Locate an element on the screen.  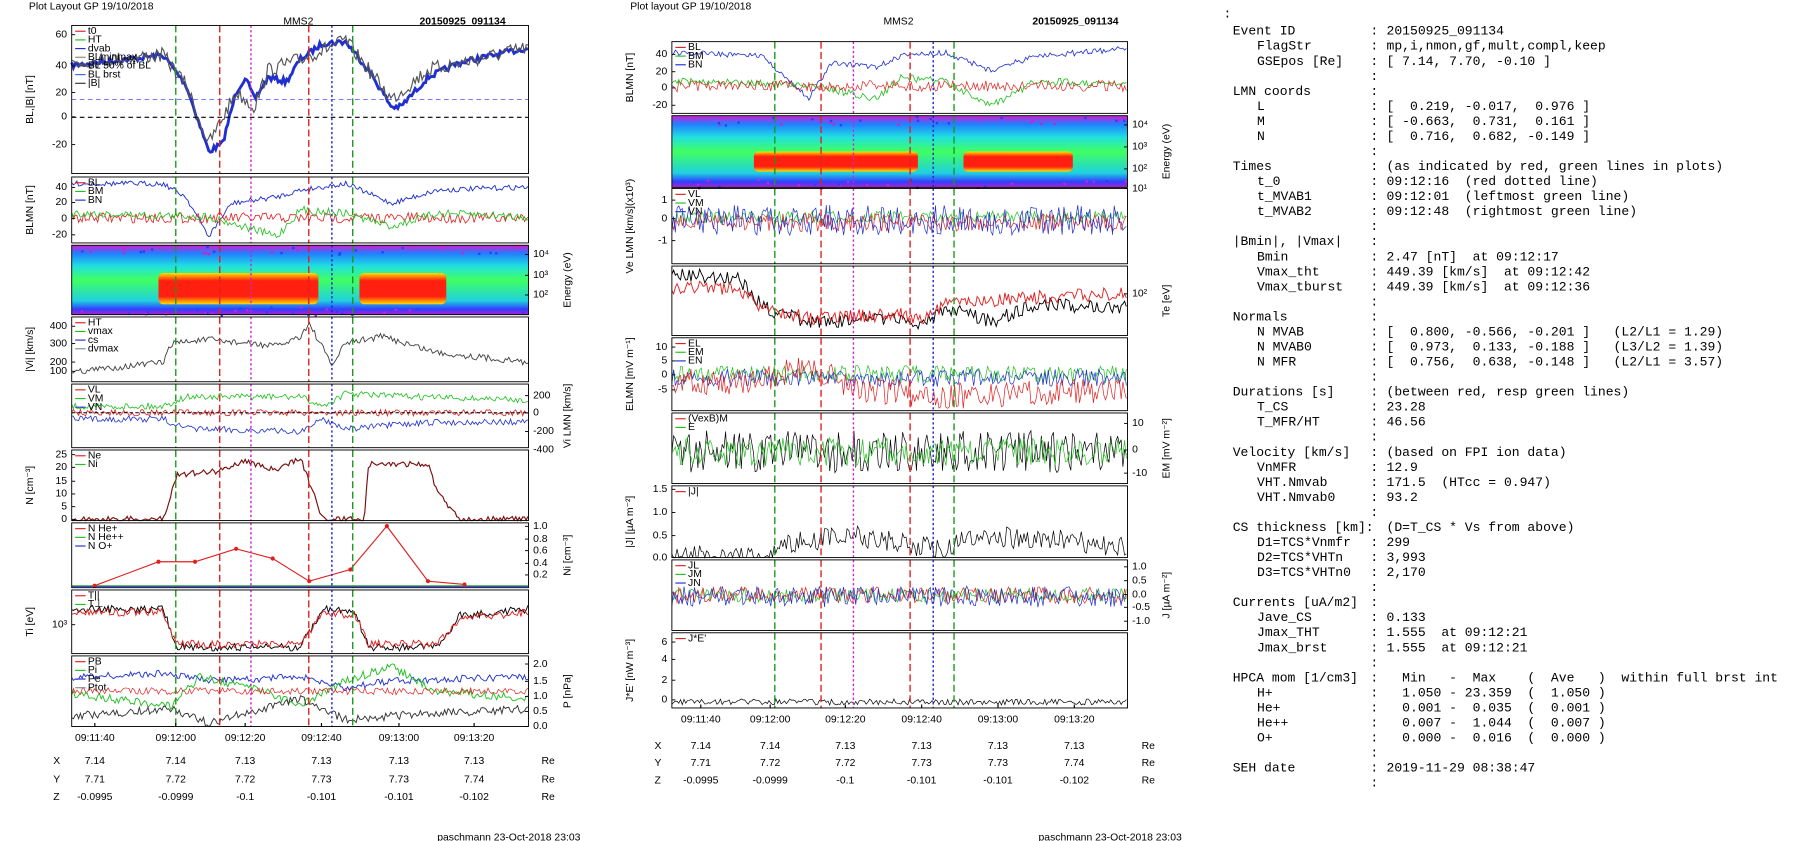
legend-label: JM is located at coordinates (695, 574).